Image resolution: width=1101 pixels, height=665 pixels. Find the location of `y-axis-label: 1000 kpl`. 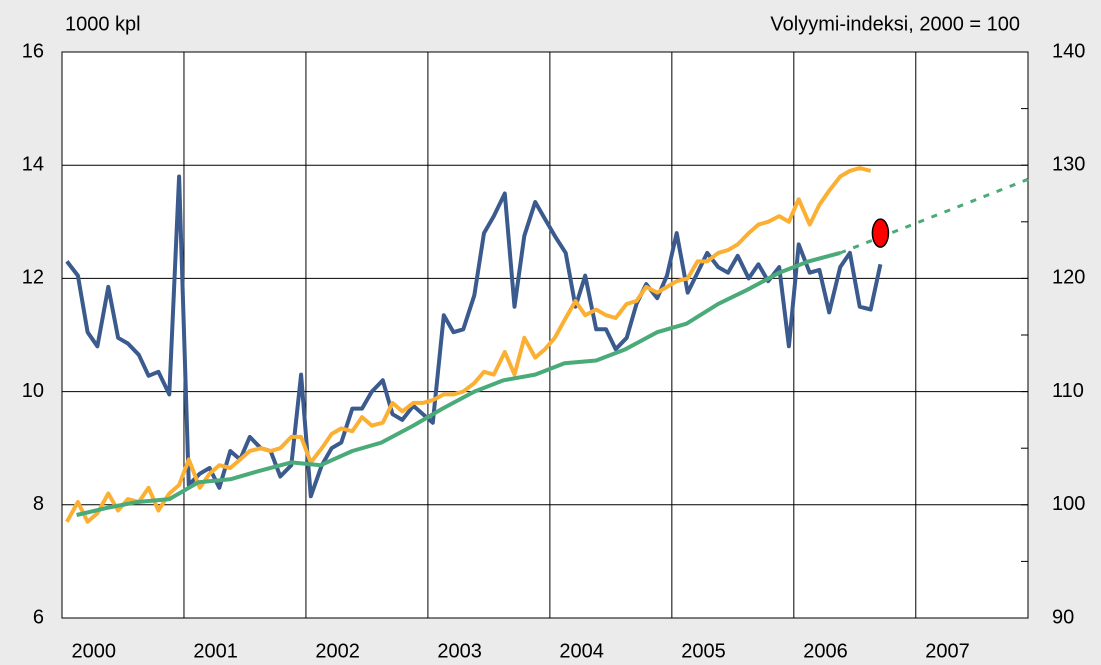

y-axis-label: 1000 kpl is located at coordinates (103, 24).